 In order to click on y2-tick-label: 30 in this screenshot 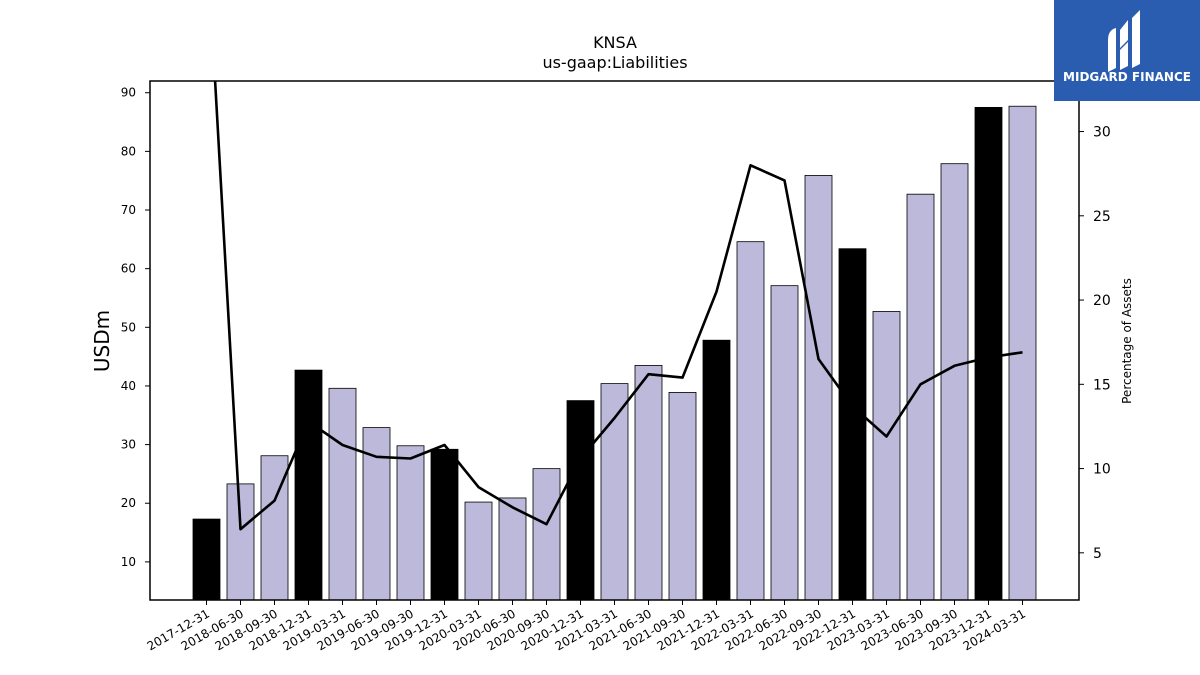, I will do `click(1102, 133)`.